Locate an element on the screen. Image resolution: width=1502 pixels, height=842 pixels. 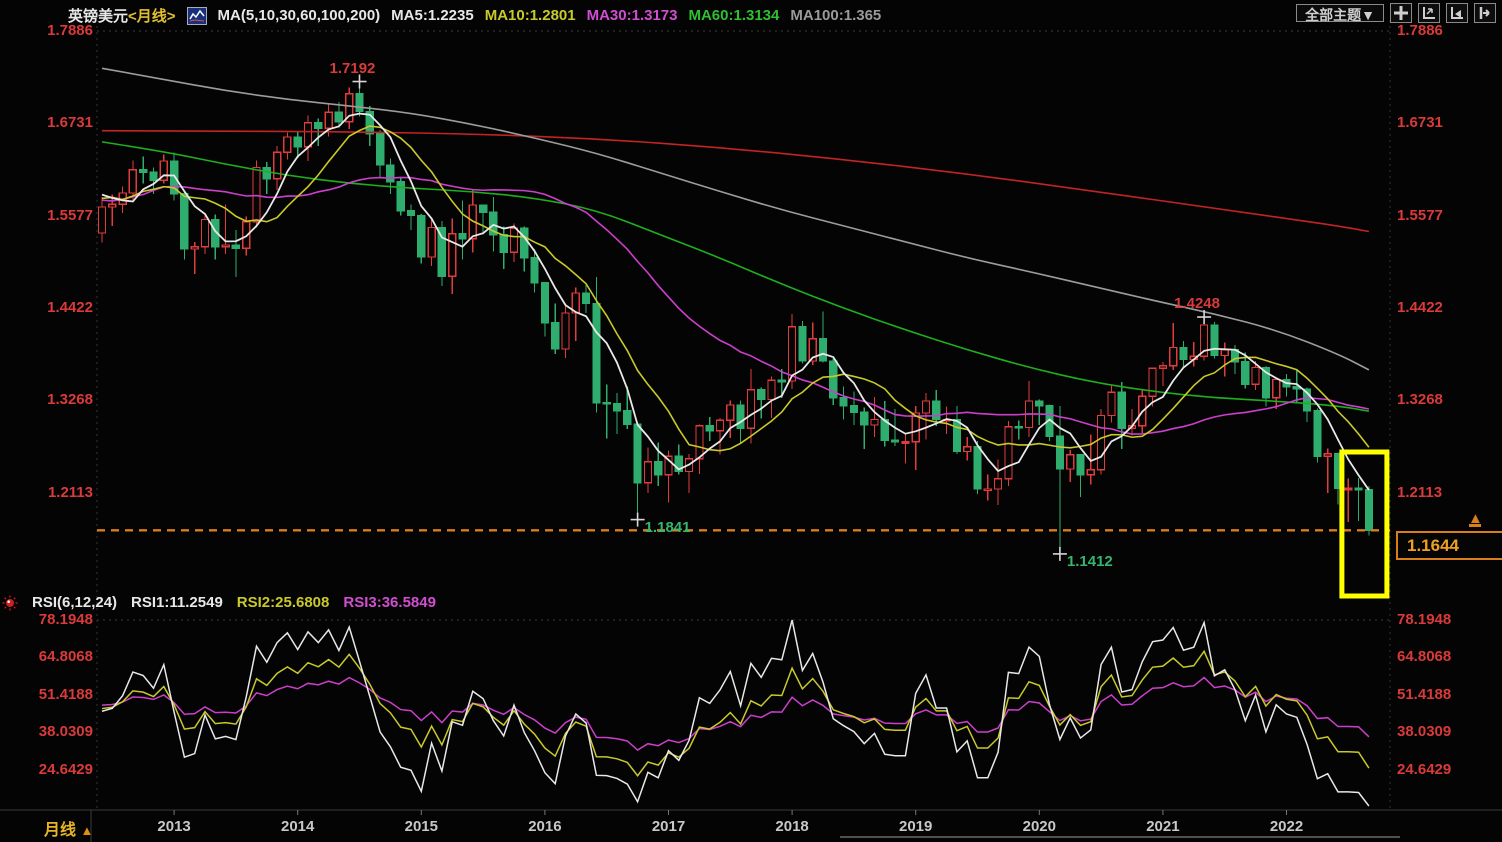
rsi-axis-label-left: 78.1948 is located at coordinates (65, 619).